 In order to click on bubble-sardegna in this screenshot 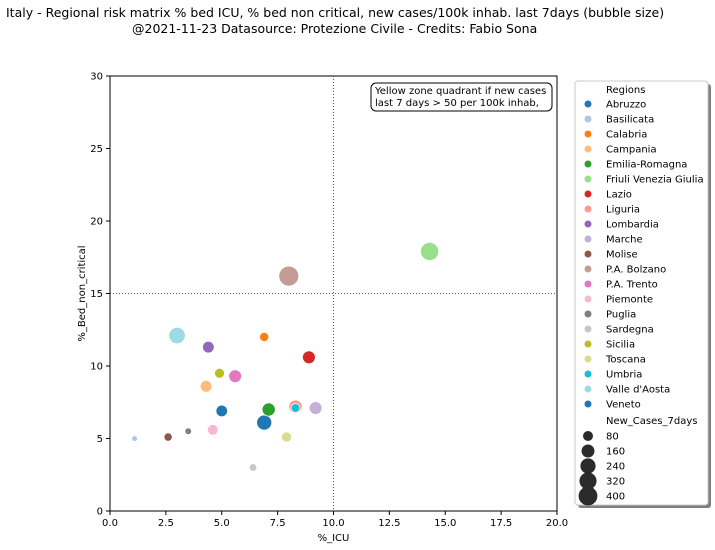, I will do `click(253, 467)`.